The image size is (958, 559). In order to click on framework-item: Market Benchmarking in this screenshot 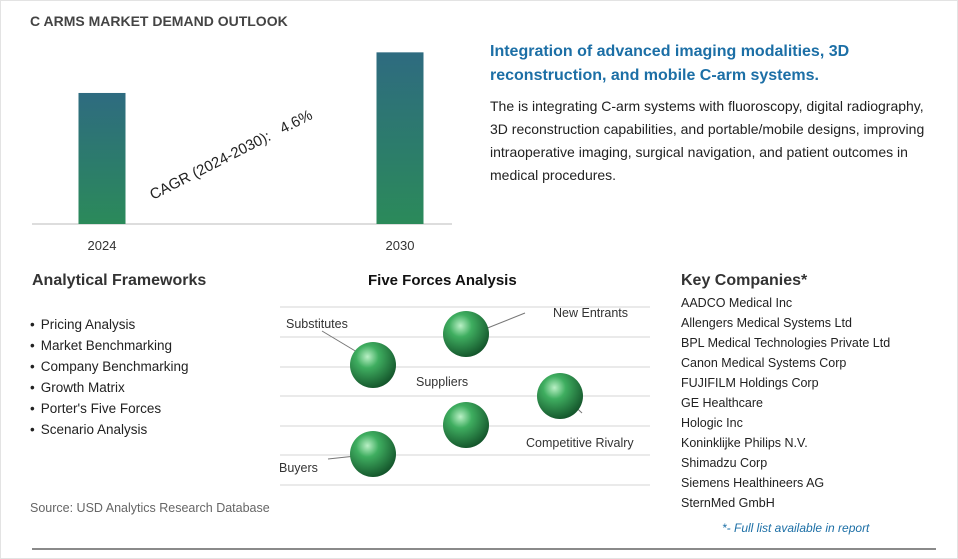, I will do `click(109, 345)`.